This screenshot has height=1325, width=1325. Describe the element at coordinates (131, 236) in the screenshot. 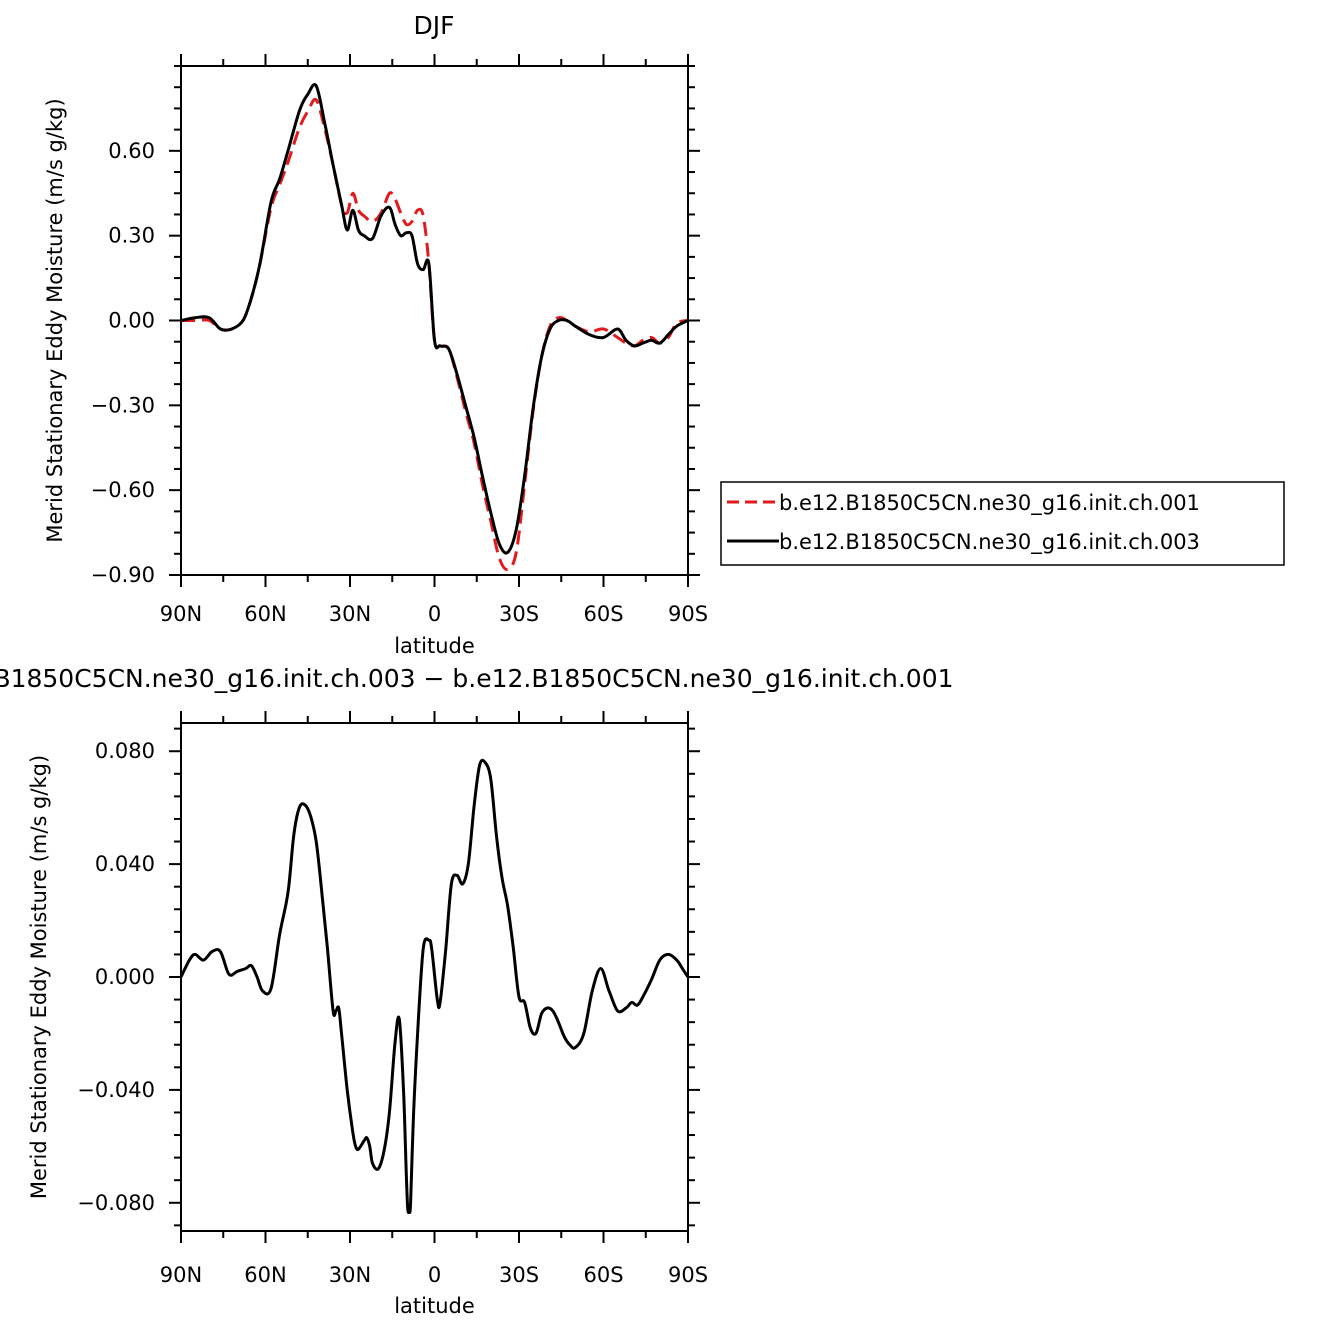

I see `y-tick-label: 0.30` at that location.